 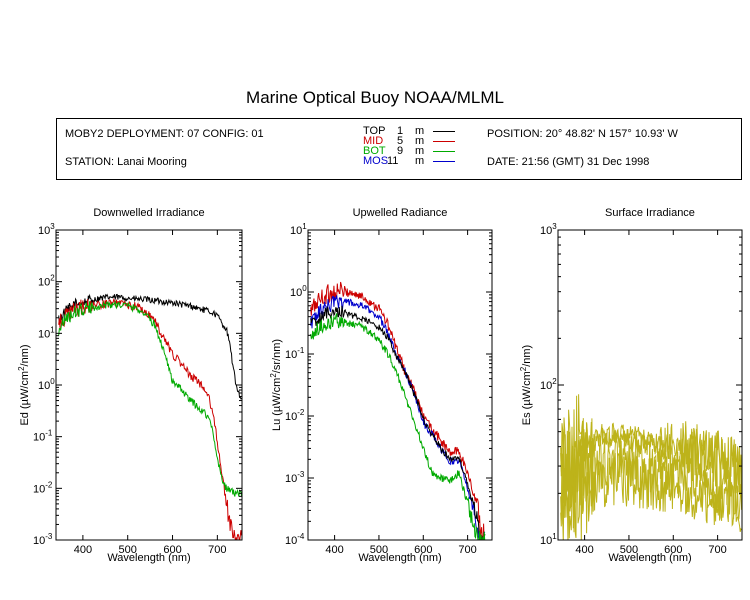 I want to click on date-label: DATE: 21:56 (GMT) 31 Dec 1998, so click(x=568, y=162).